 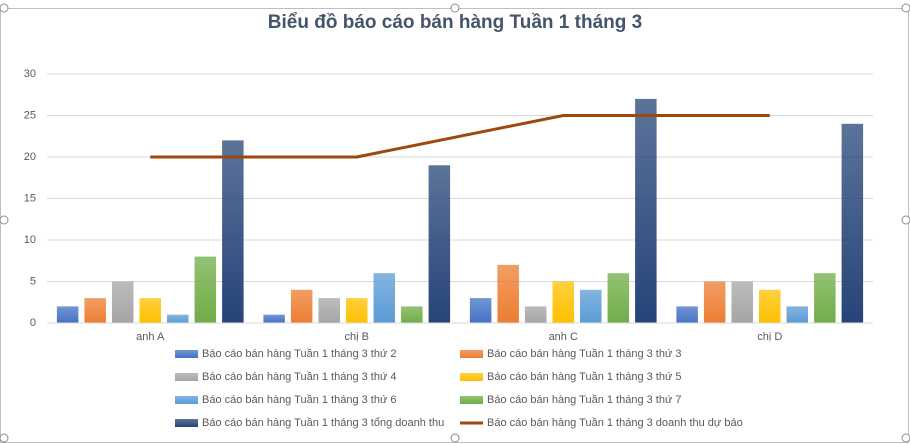 I want to click on legend-label: Báo cáo bán hàng Tuần 1 tháng 3 thứ 5, so click(x=584, y=377).